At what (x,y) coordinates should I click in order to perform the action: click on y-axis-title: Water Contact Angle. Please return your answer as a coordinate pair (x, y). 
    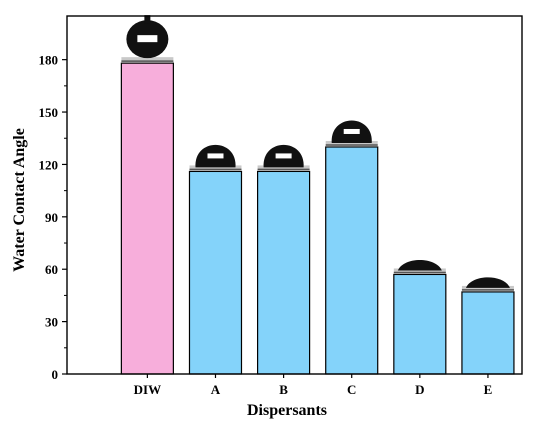
    Looking at the image, I should click on (19, 200).